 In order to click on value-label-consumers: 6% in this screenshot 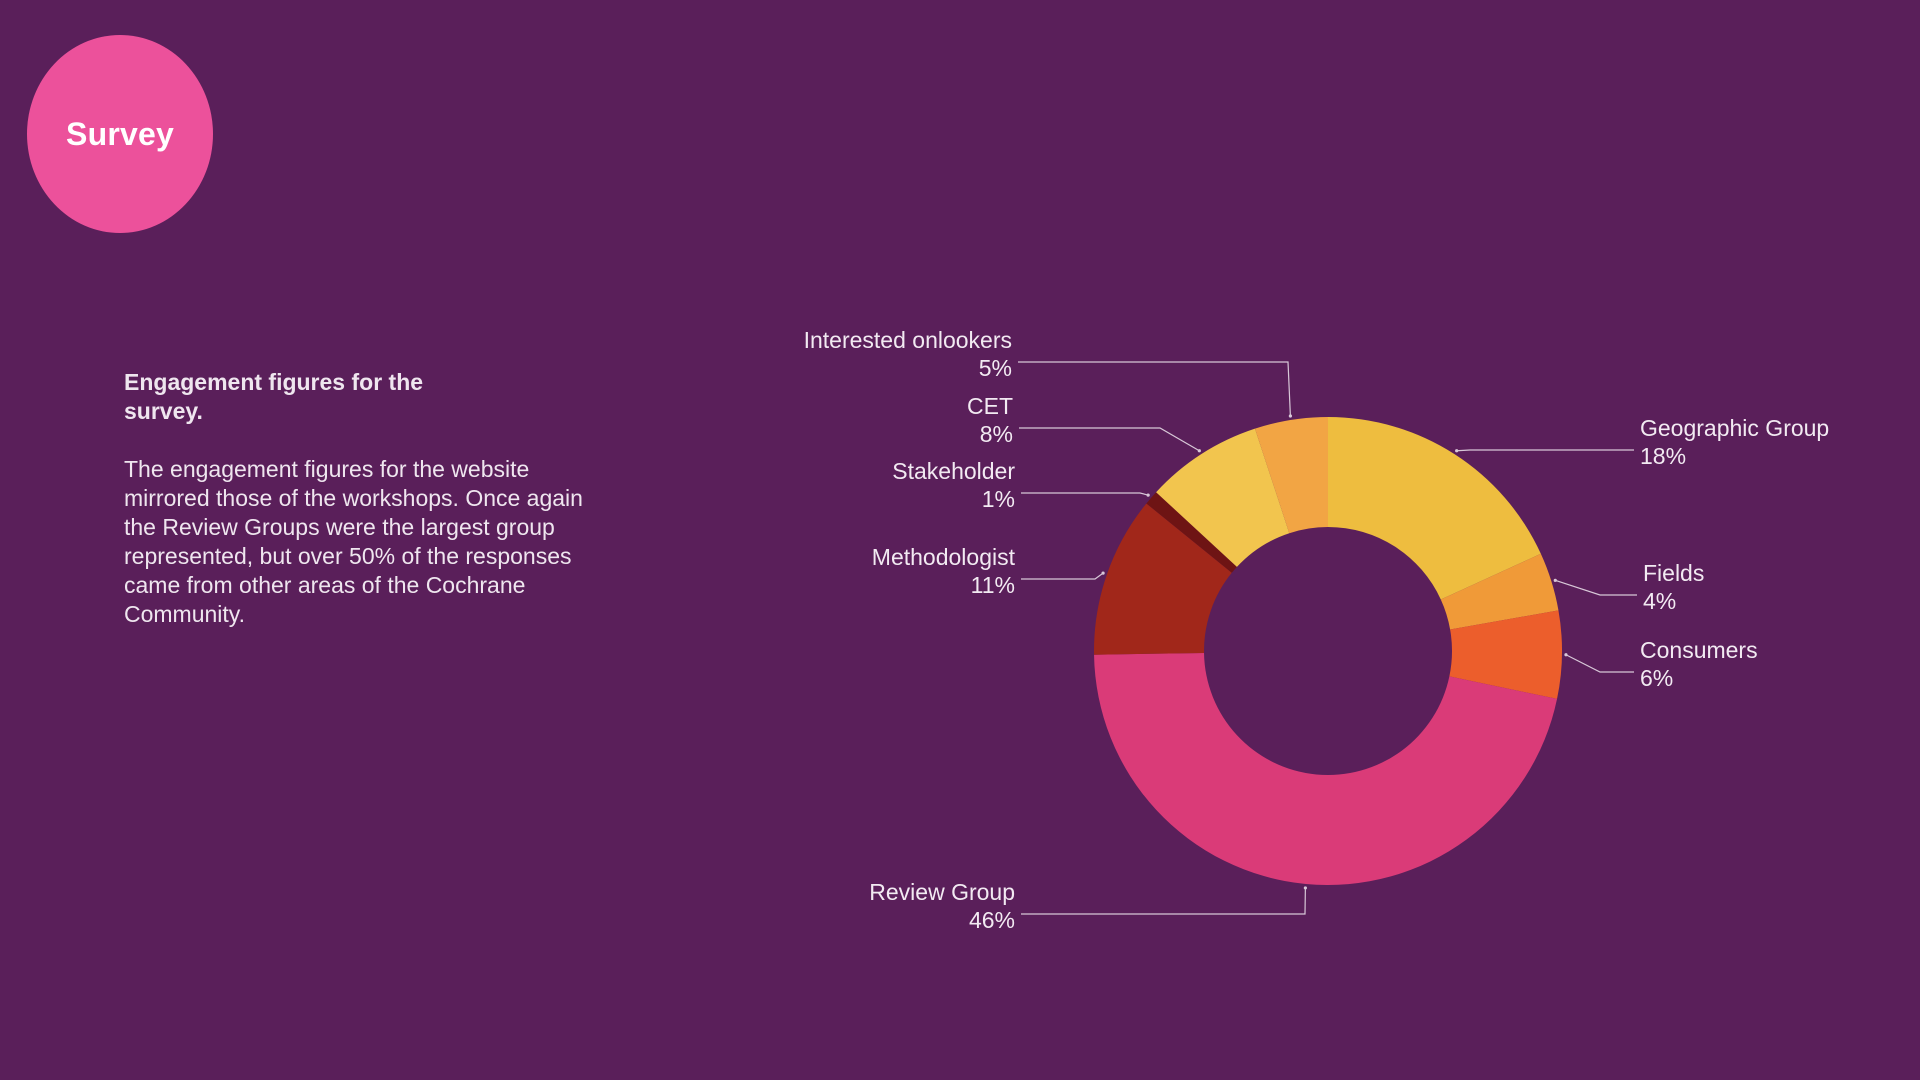, I will do `click(1656, 678)`.